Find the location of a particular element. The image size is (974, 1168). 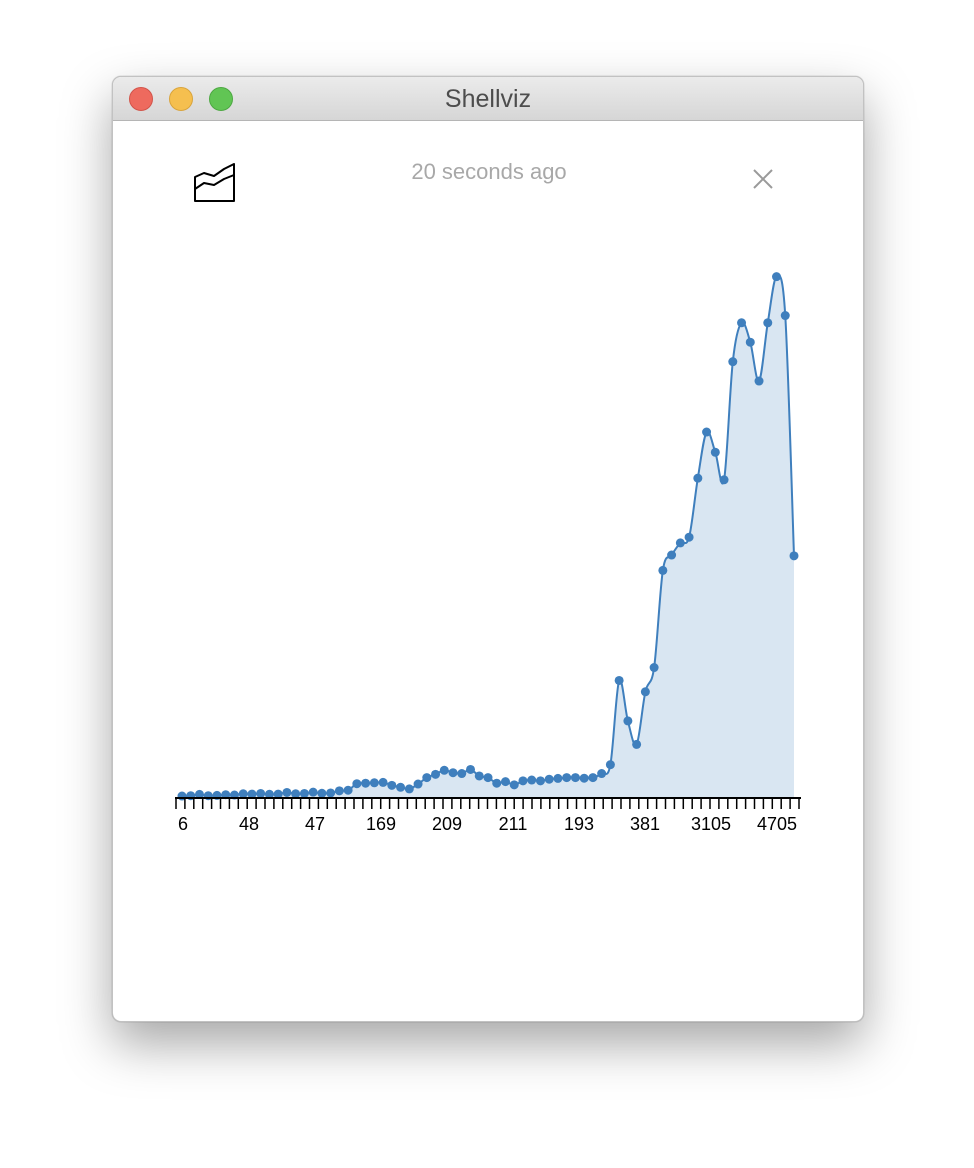

title-bar: Shellviz is located at coordinates (488, 99).